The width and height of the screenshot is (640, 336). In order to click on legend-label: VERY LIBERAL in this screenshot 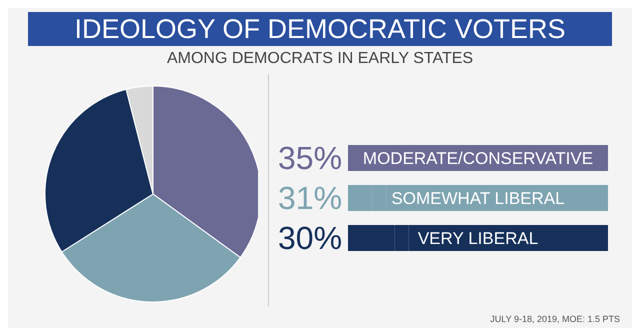, I will do `click(478, 238)`.